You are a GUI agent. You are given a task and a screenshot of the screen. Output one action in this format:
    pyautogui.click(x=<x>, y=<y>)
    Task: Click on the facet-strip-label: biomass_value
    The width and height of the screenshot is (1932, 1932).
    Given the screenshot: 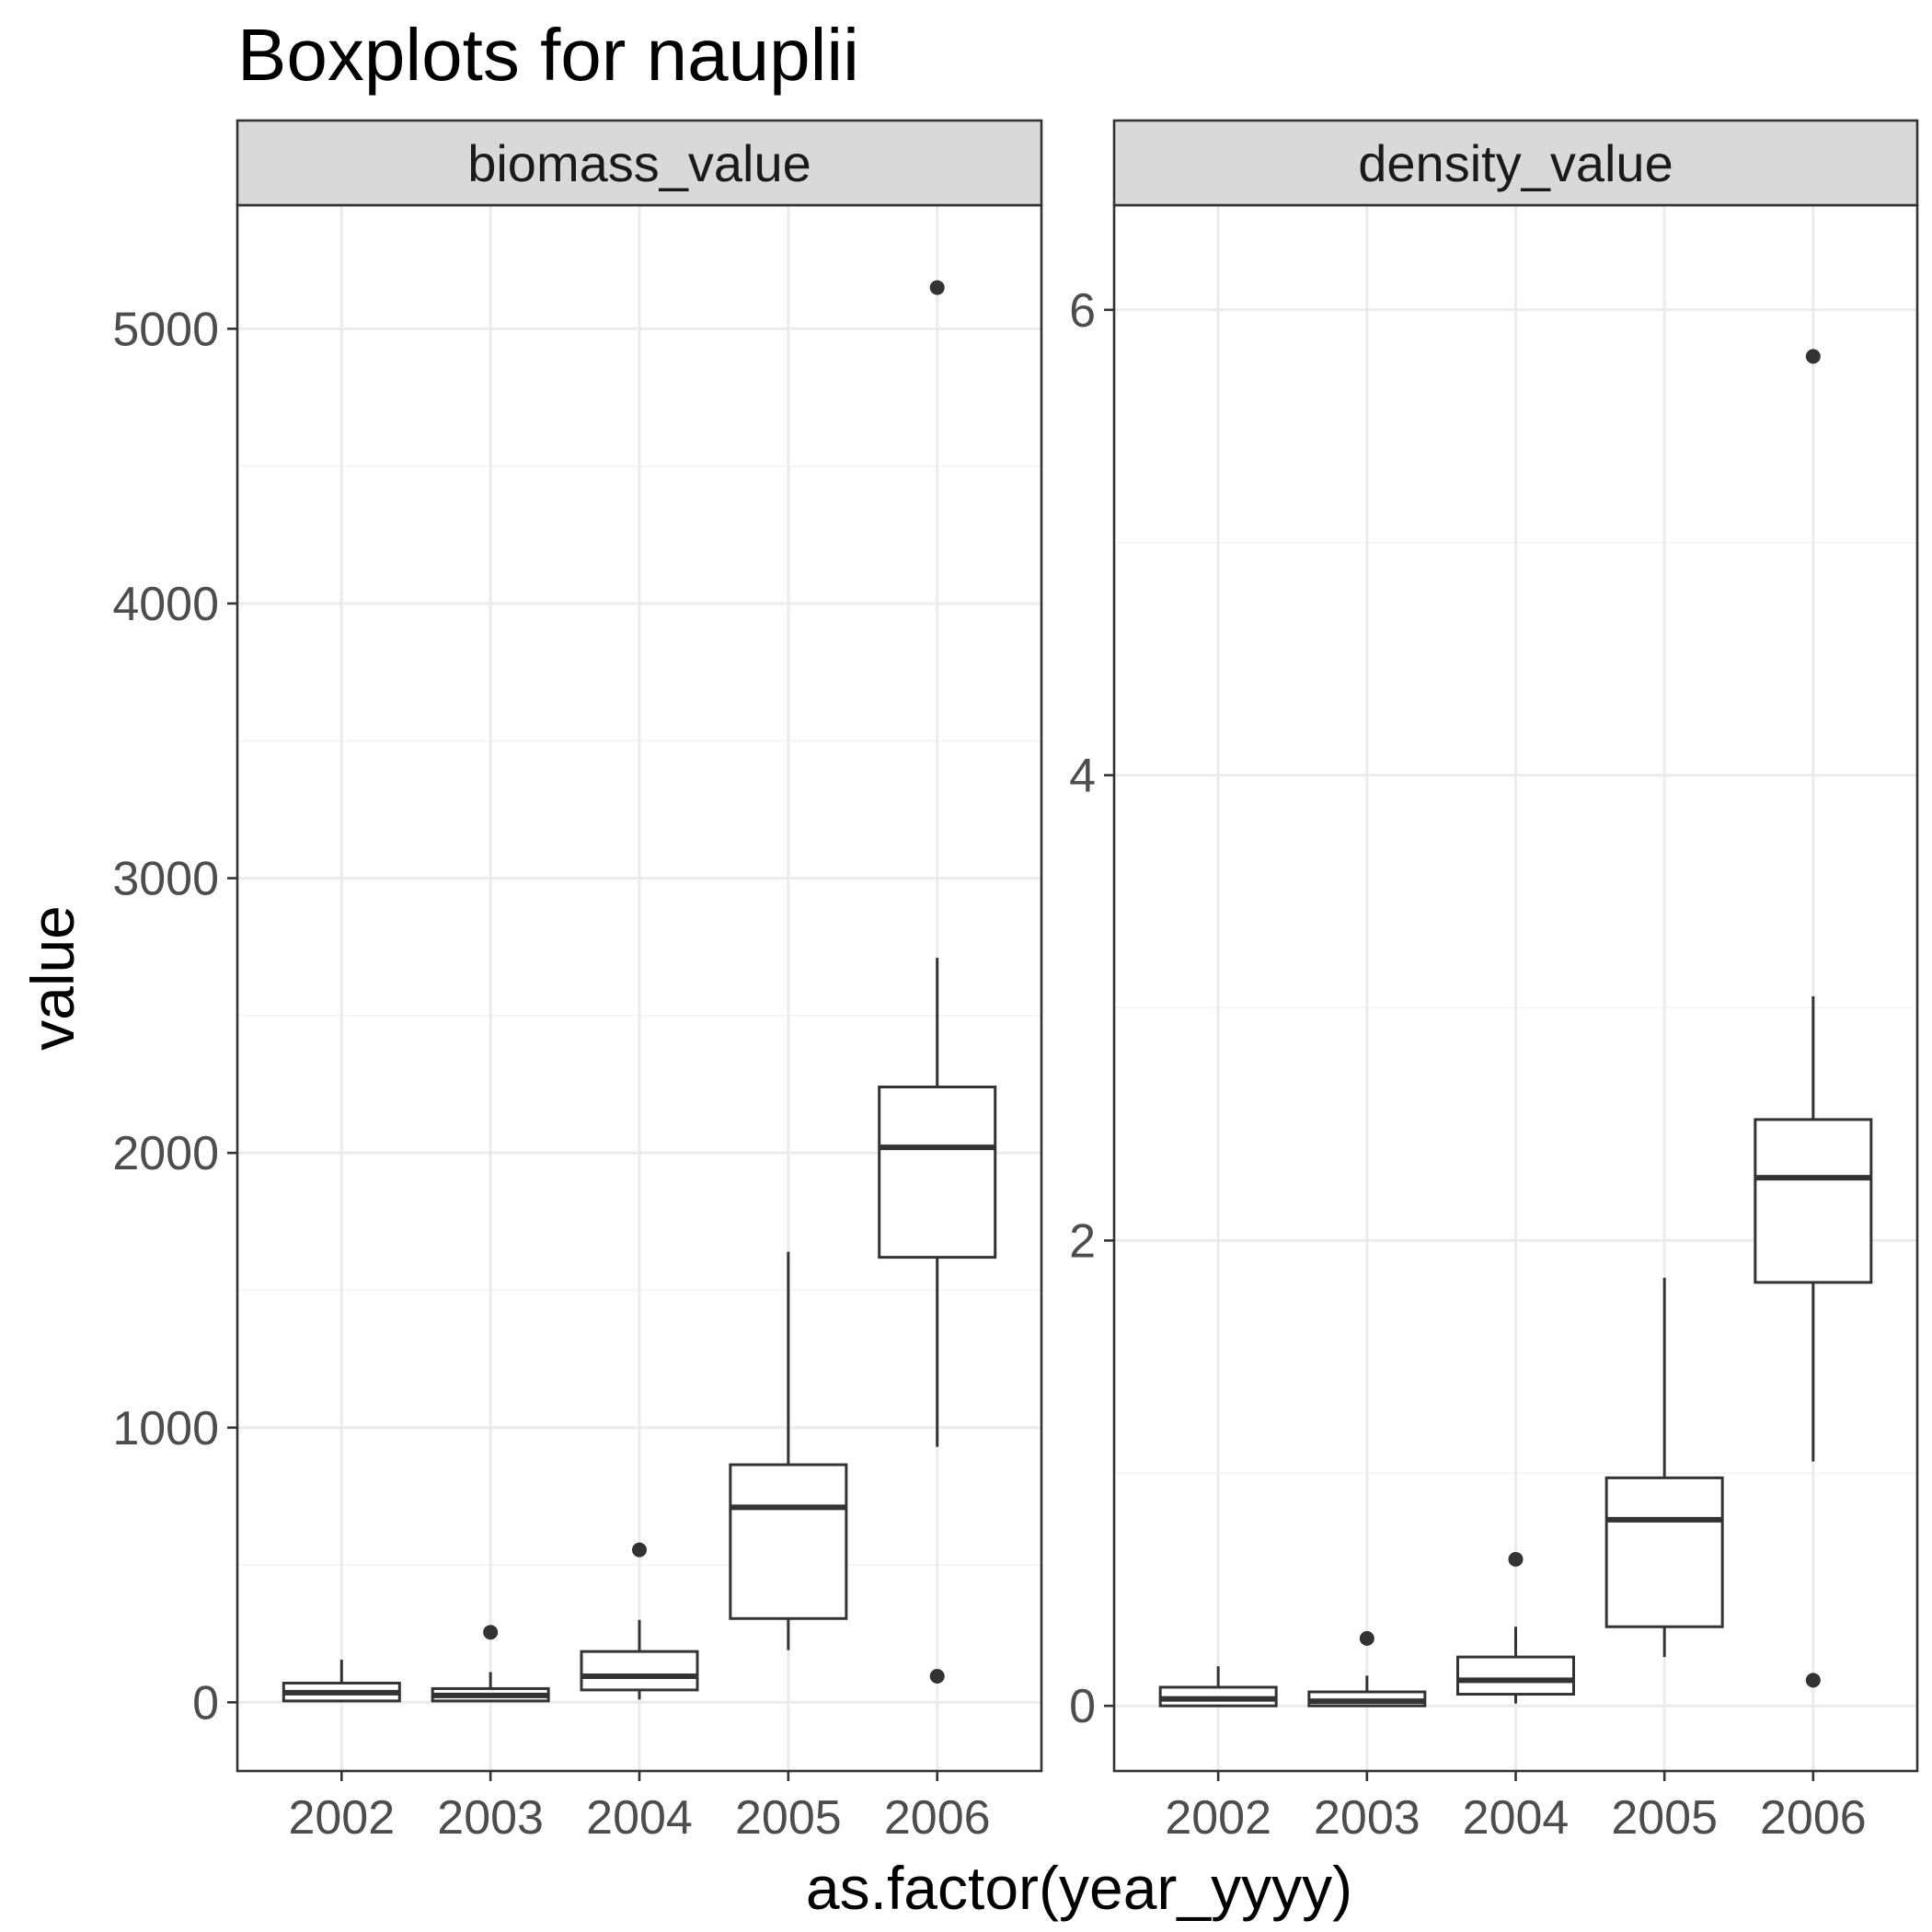 What is the action you would take?
    pyautogui.click(x=639, y=163)
    